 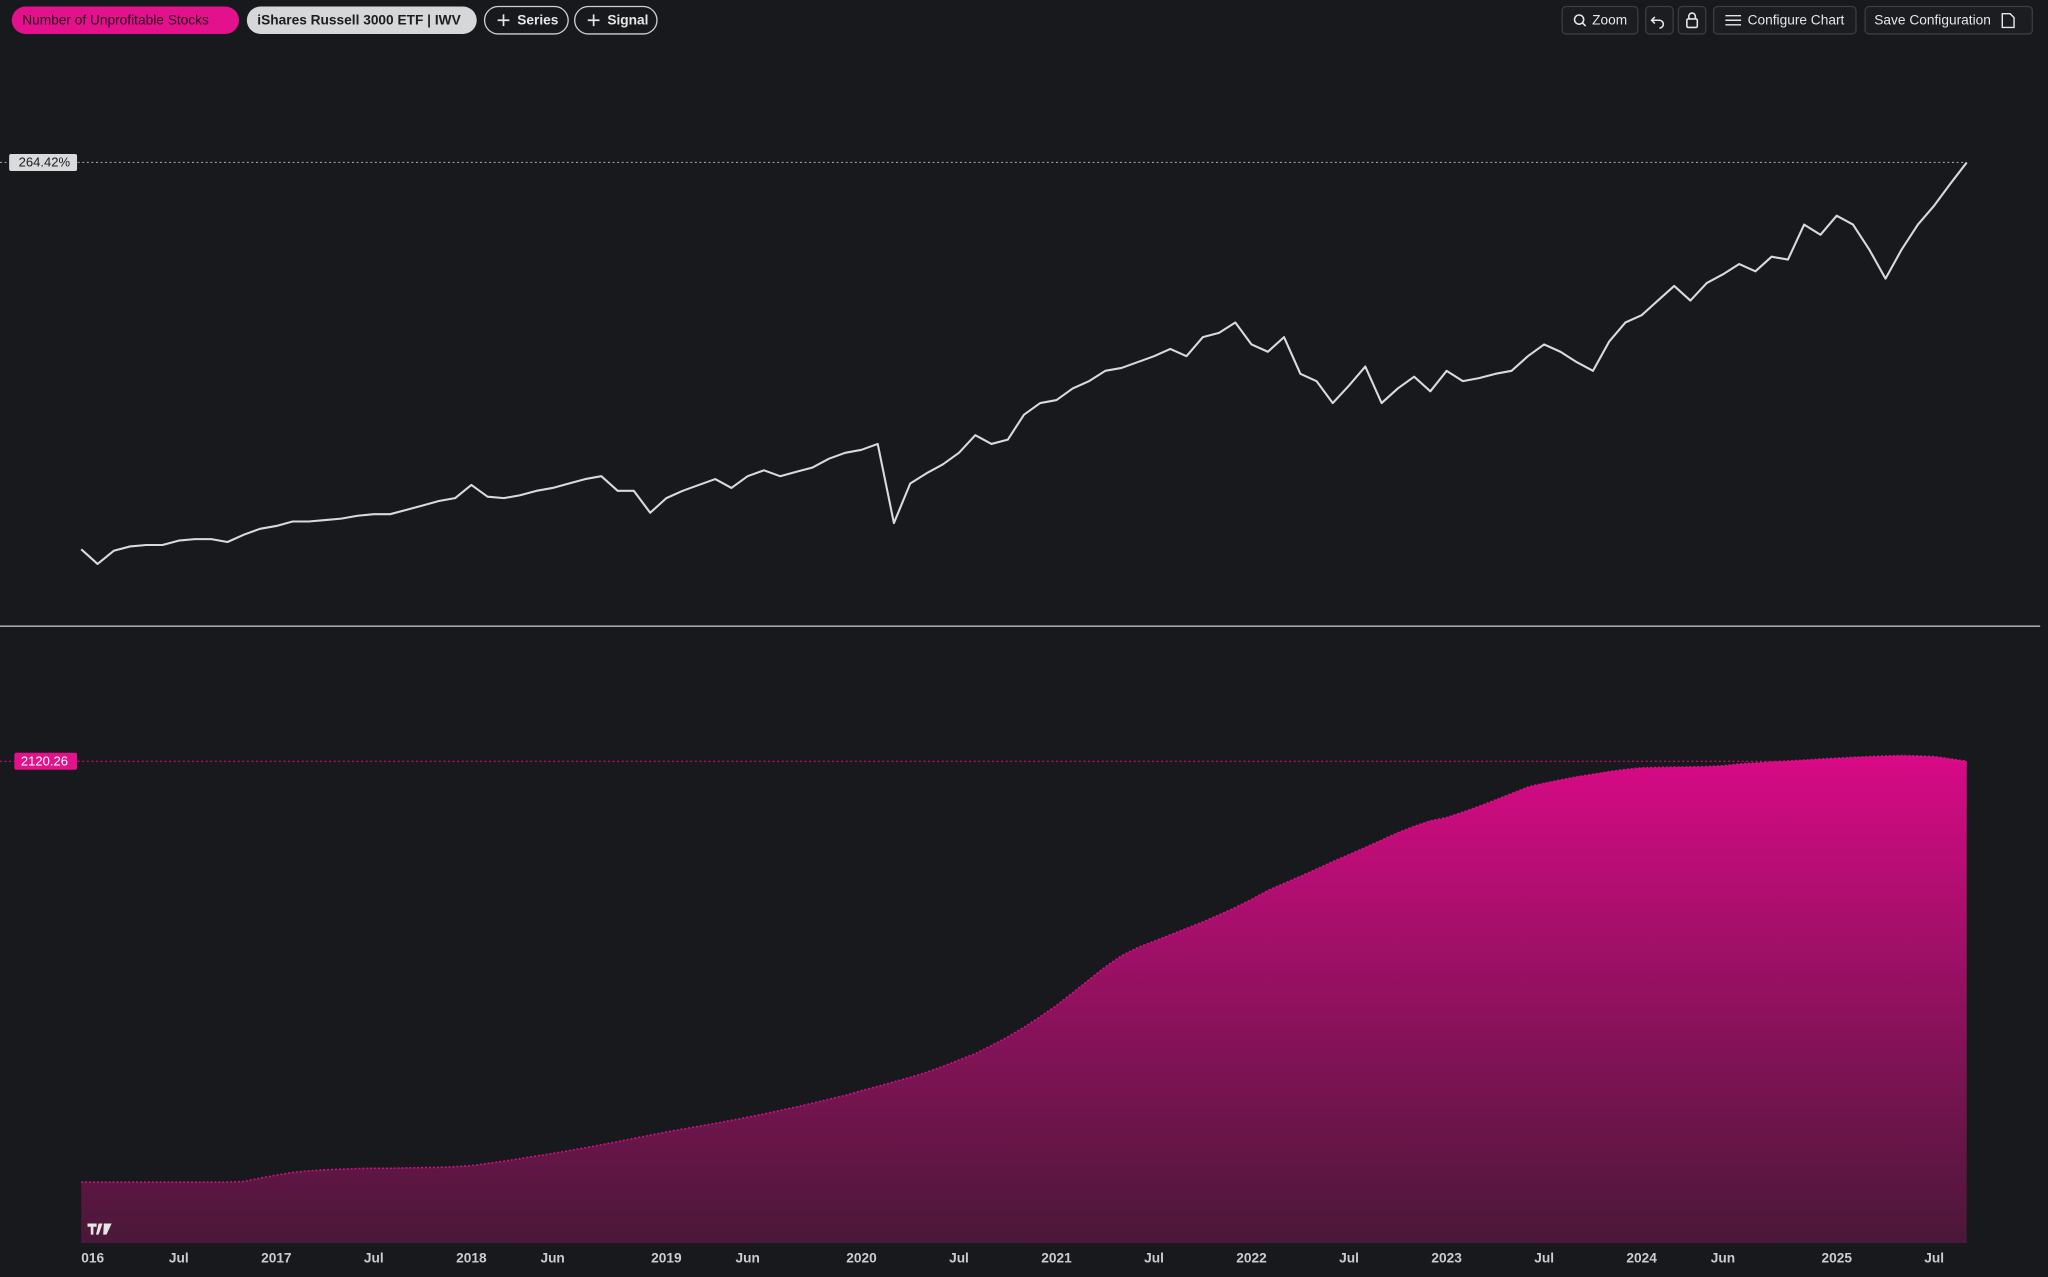 I want to click on sliders-icon, so click(x=1733, y=20).